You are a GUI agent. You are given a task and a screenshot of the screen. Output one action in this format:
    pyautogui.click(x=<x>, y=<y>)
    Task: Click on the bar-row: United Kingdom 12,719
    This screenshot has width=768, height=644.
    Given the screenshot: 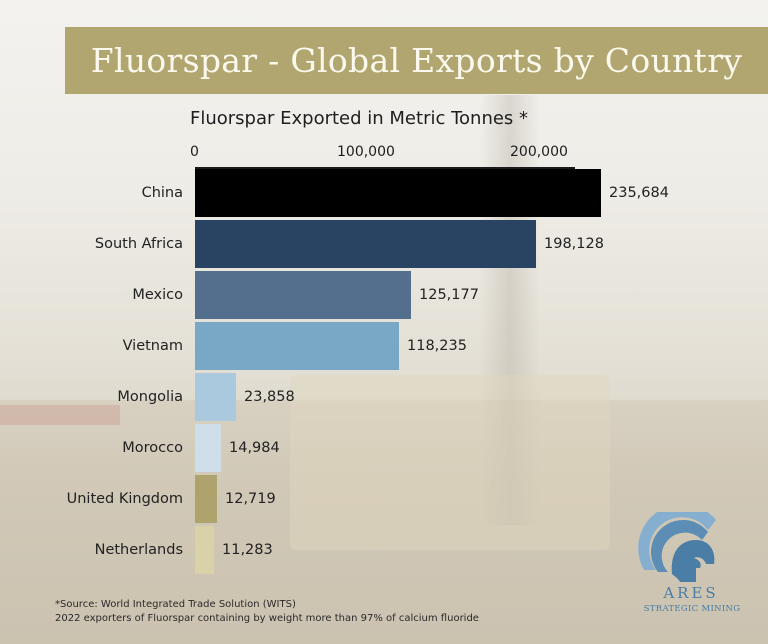 What is the action you would take?
    pyautogui.click(x=384, y=499)
    